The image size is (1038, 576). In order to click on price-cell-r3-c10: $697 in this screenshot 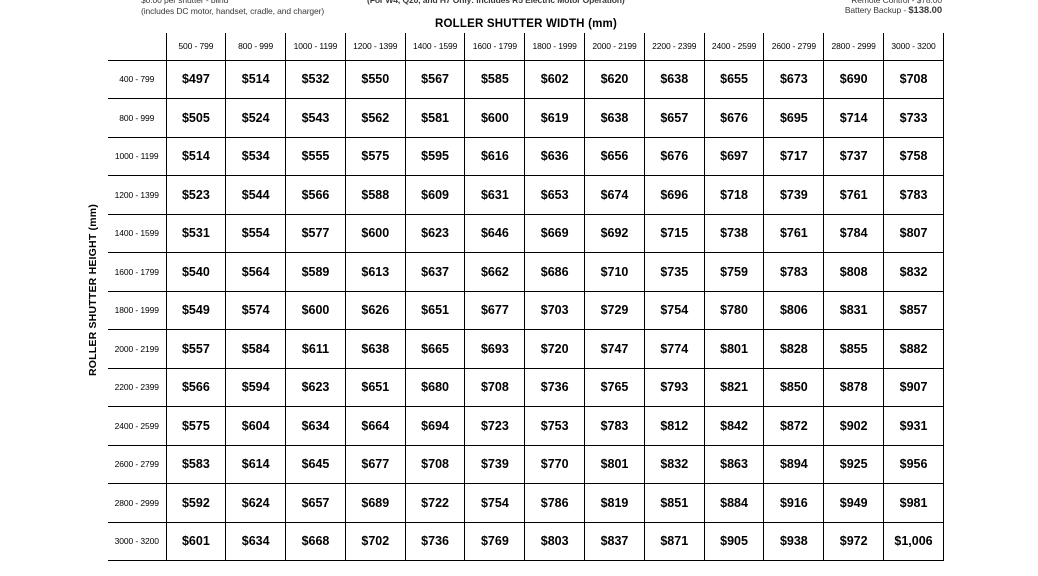, I will do `click(734, 156)`.